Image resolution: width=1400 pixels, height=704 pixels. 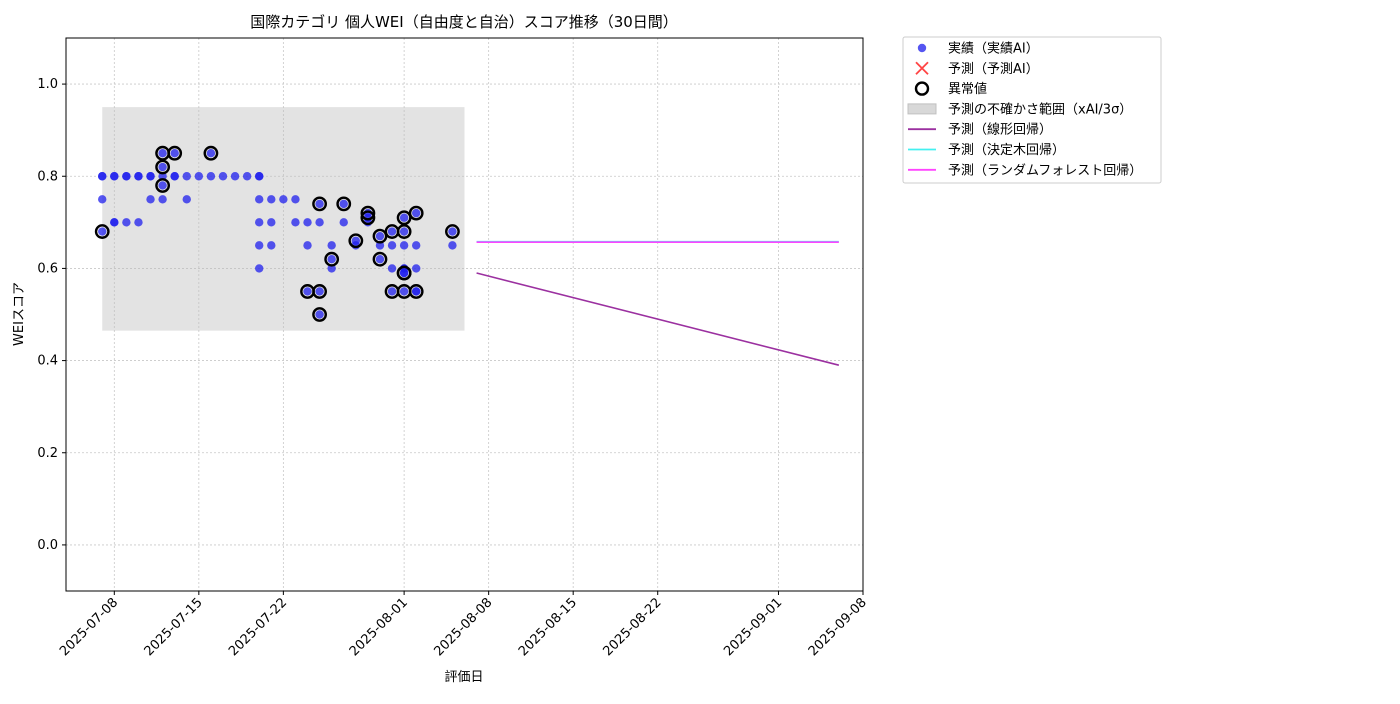 What do you see at coordinates (633, 627) in the screenshot?
I see `x-tick-label: 2025-08-22` at bounding box center [633, 627].